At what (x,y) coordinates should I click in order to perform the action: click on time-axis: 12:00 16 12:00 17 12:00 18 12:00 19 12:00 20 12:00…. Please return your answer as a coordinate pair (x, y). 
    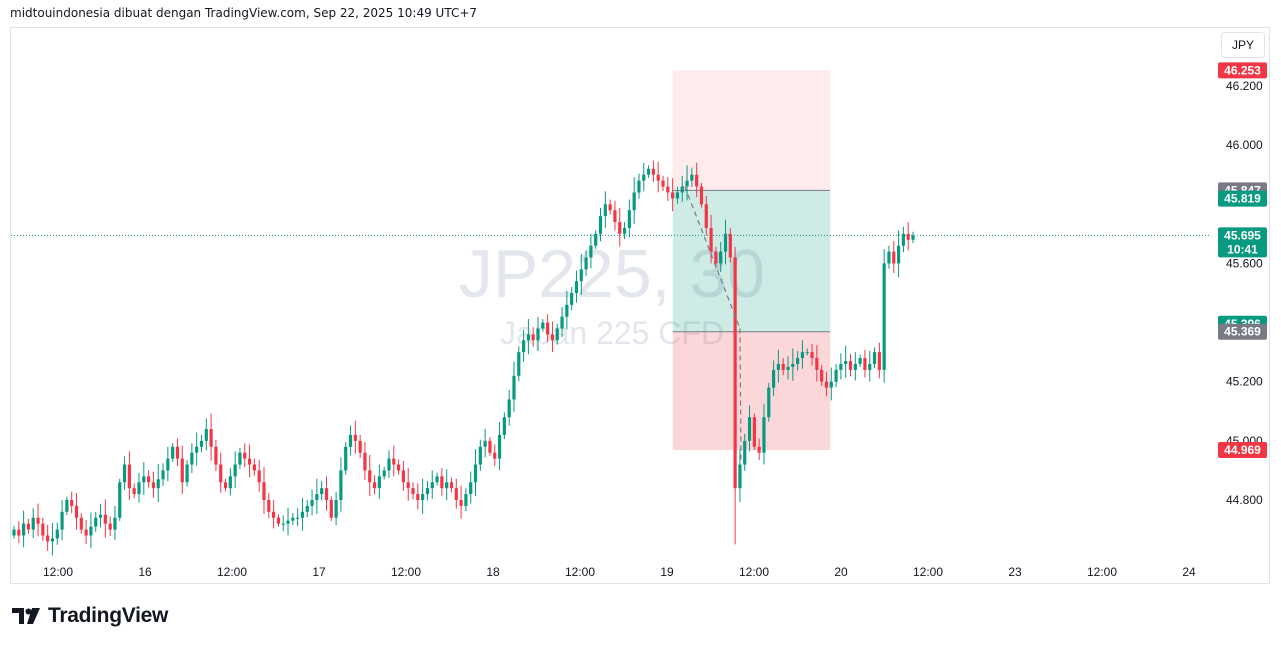
    Looking at the image, I should click on (619, 572).